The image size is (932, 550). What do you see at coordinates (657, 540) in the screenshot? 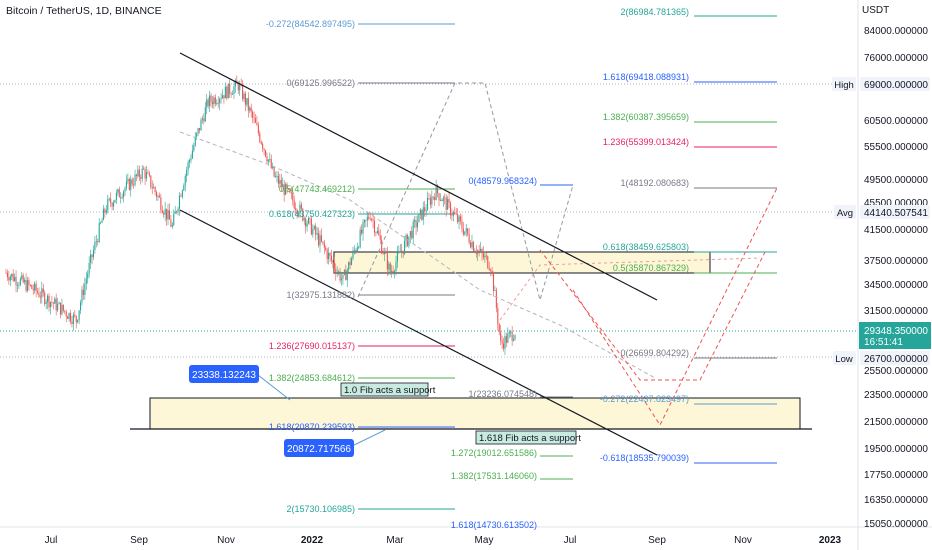
I see `time-tick-sep-2022: Sep` at bounding box center [657, 540].